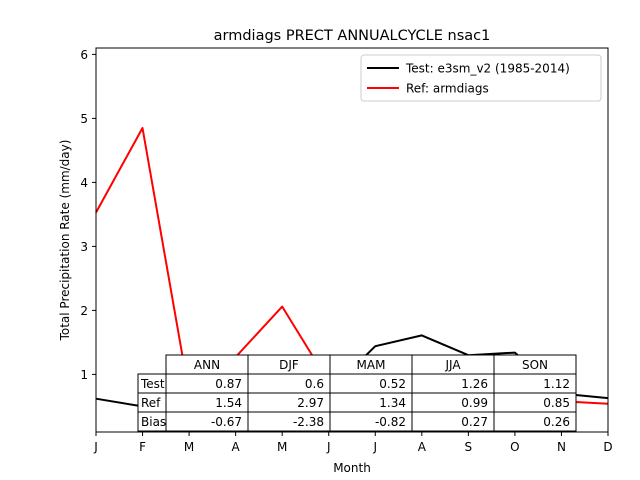  Describe the element at coordinates (84, 311) in the screenshot. I see `y-tick-label: 2` at that location.